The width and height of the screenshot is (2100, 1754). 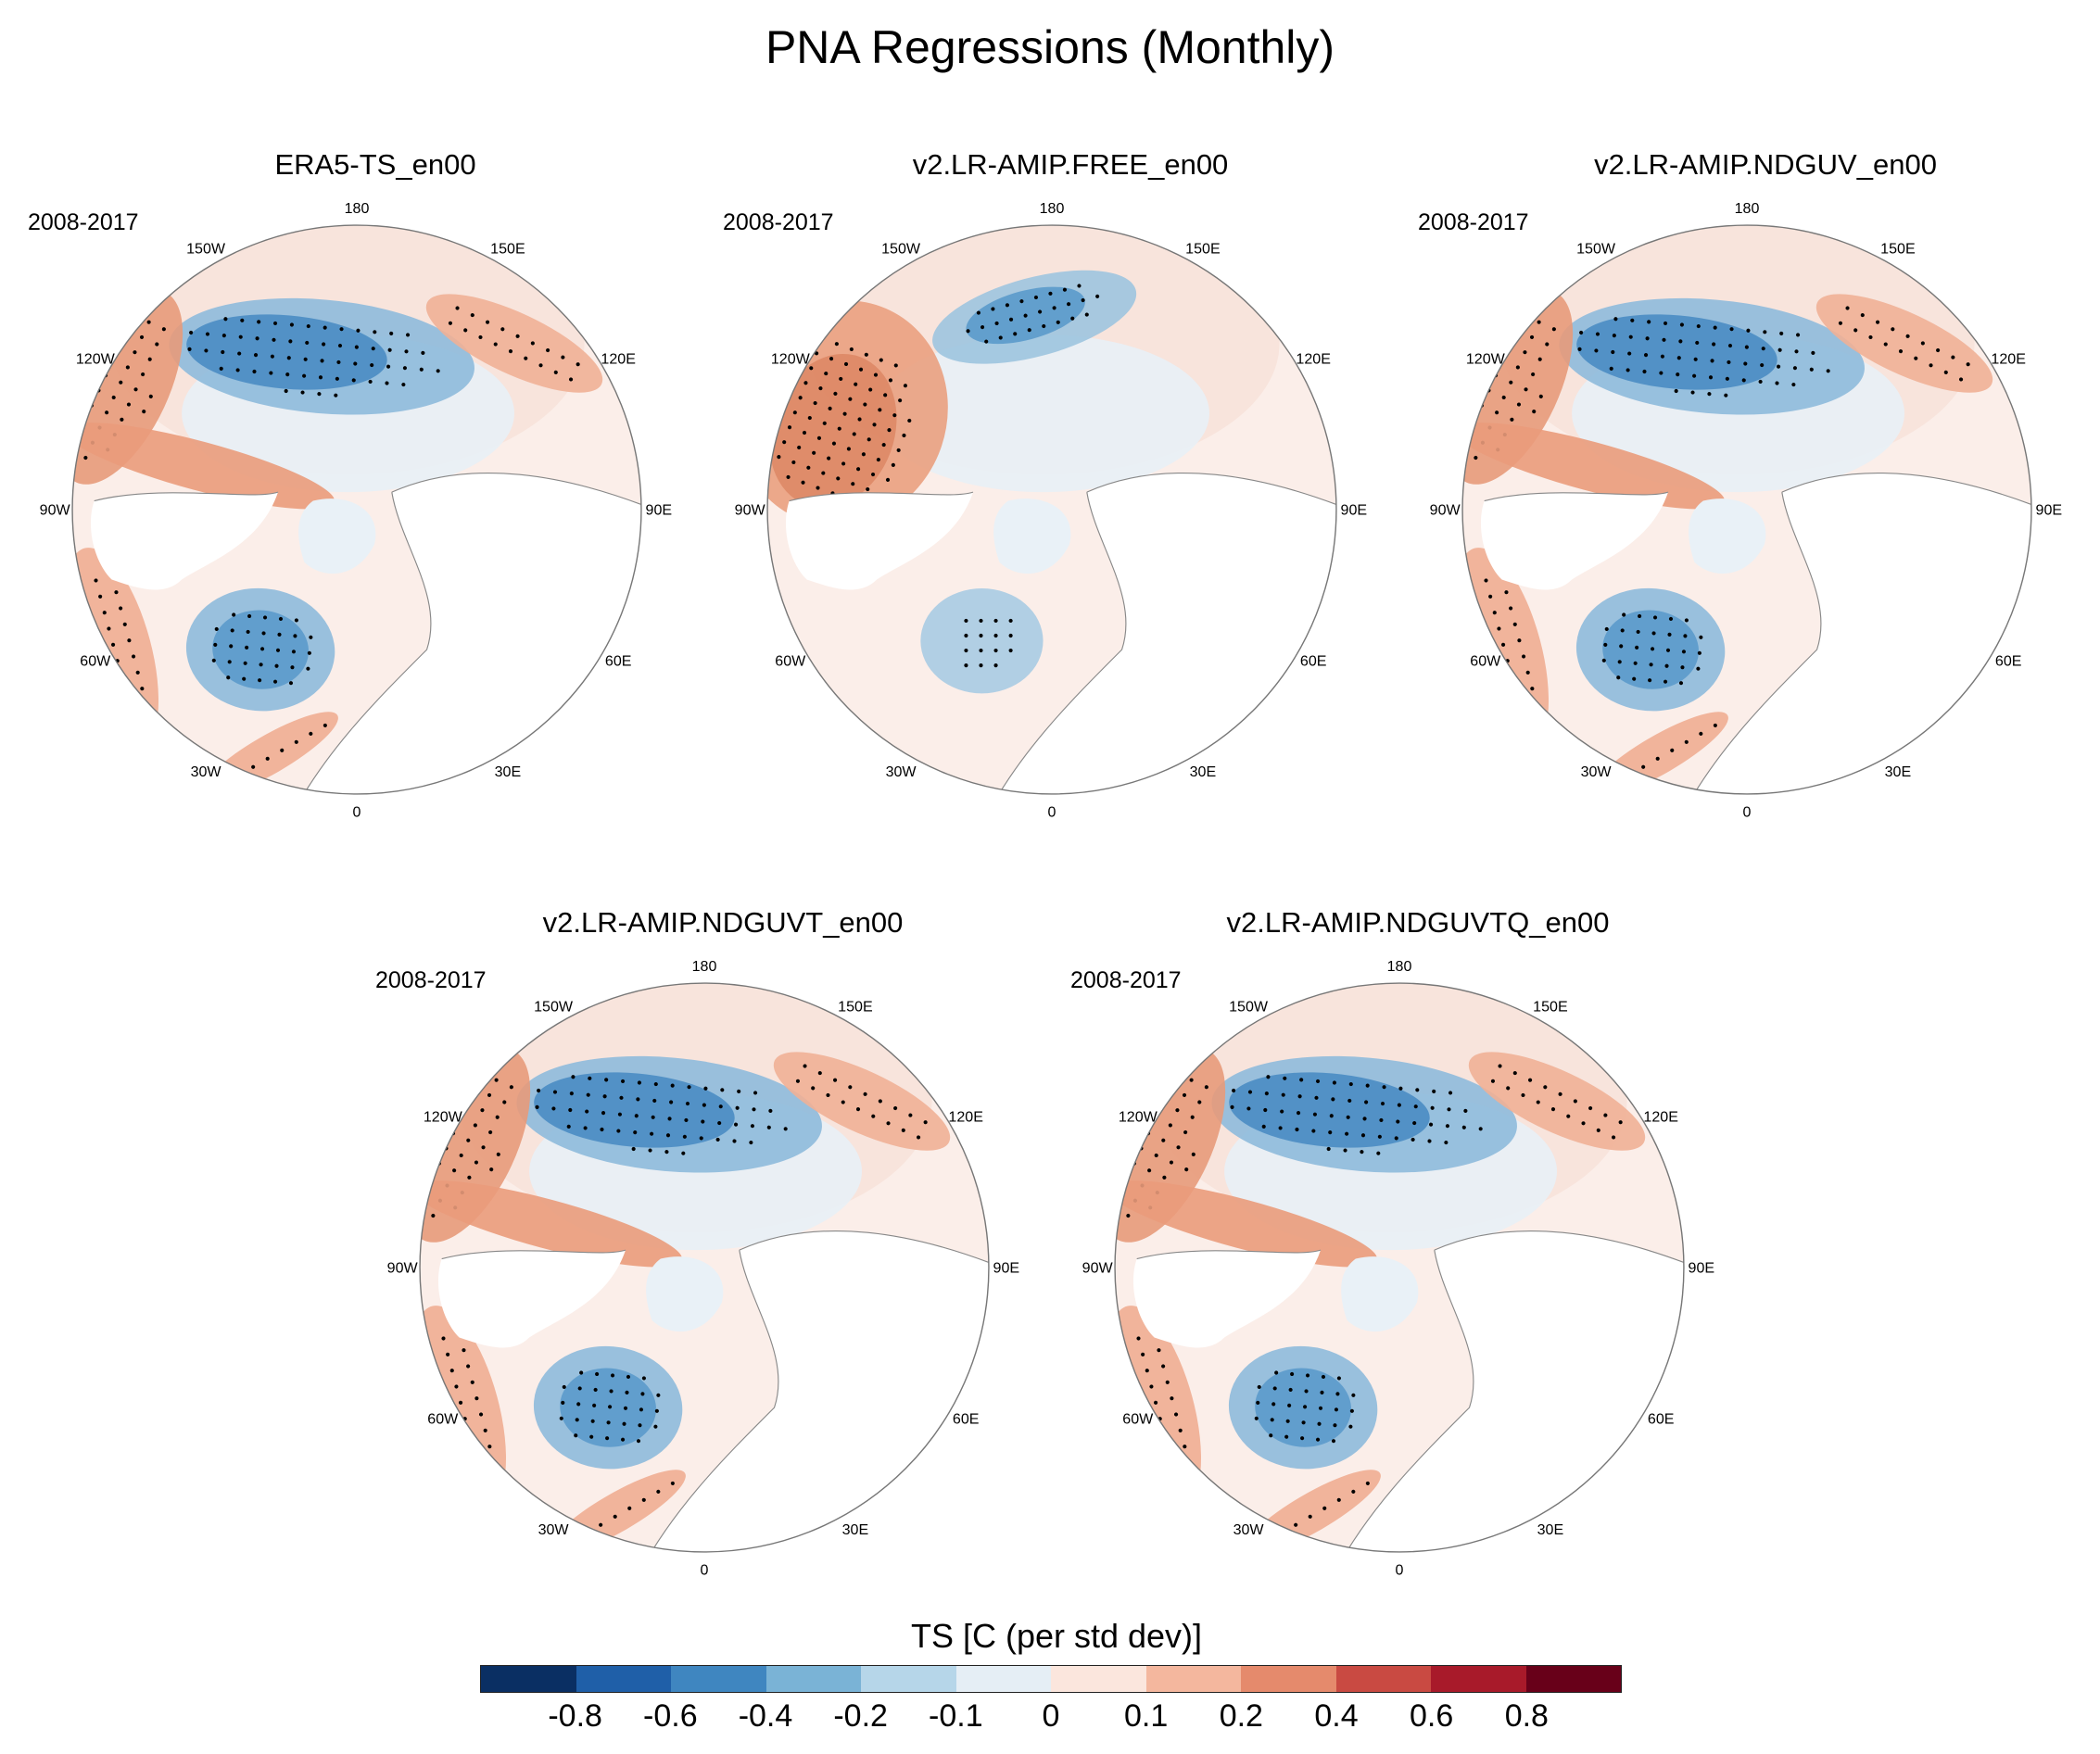 What do you see at coordinates (723, 922) in the screenshot?
I see `panel-title: v2.LR-AMIP.NDGUVT_en00` at bounding box center [723, 922].